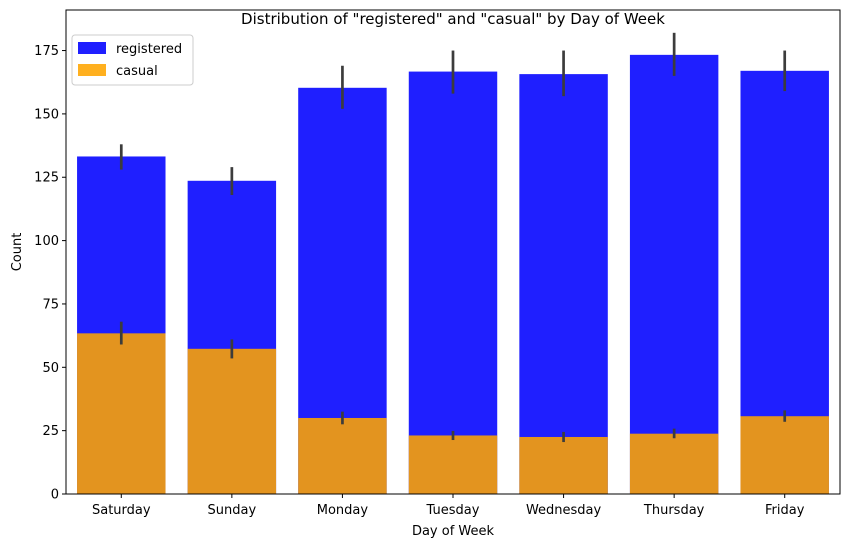  What do you see at coordinates (453, 531) in the screenshot?
I see `x-axis-label: Day of Week` at bounding box center [453, 531].